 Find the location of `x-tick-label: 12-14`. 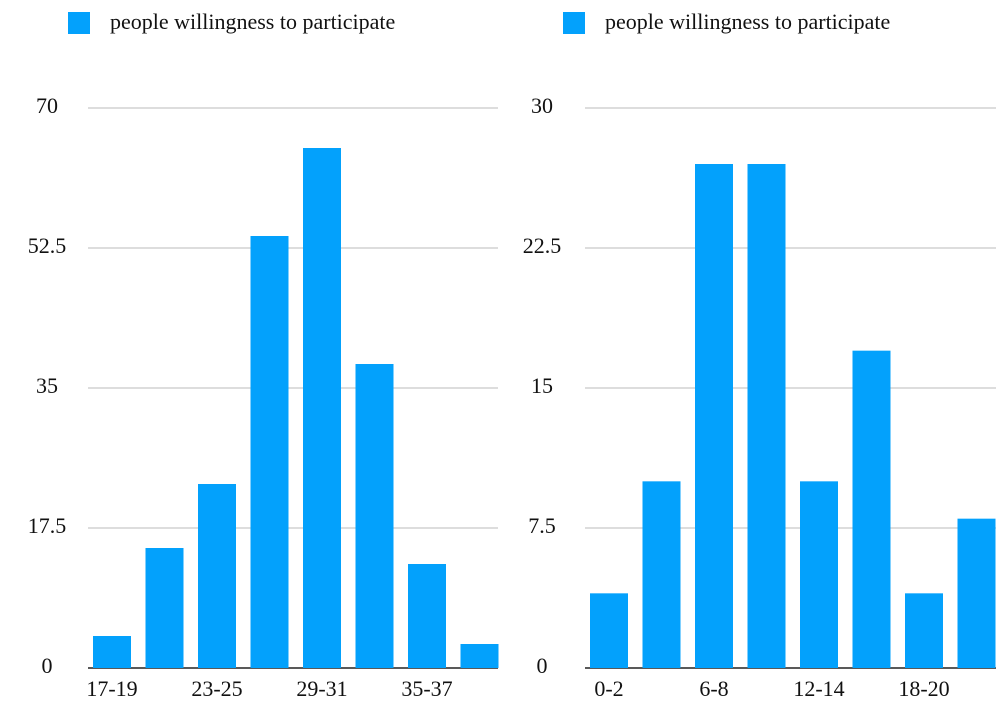

x-tick-label: 12-14 is located at coordinates (818, 688).